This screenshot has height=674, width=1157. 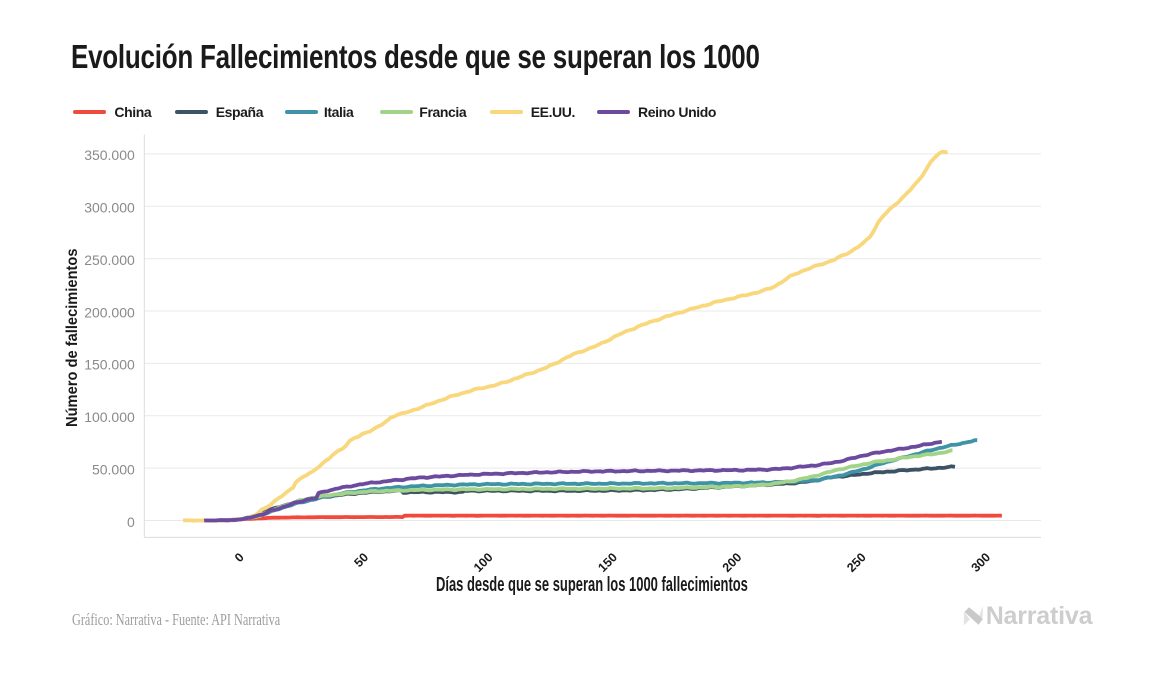 I want to click on svg-text: 200, so click(x=732, y=562).